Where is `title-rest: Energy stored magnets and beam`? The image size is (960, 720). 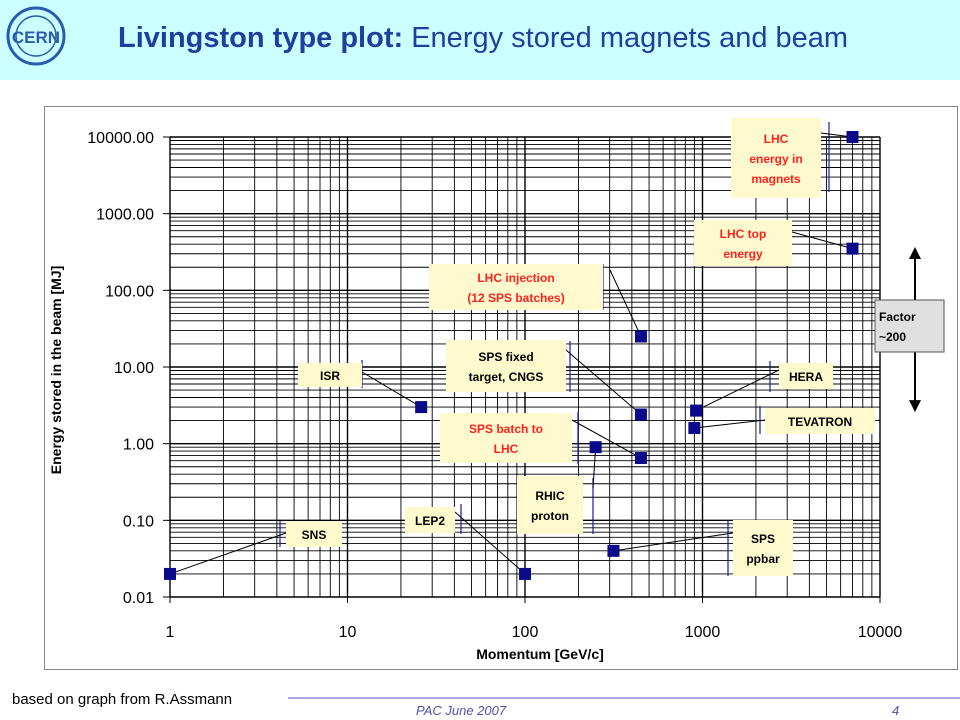
title-rest: Energy stored magnets and beam is located at coordinates (626, 38).